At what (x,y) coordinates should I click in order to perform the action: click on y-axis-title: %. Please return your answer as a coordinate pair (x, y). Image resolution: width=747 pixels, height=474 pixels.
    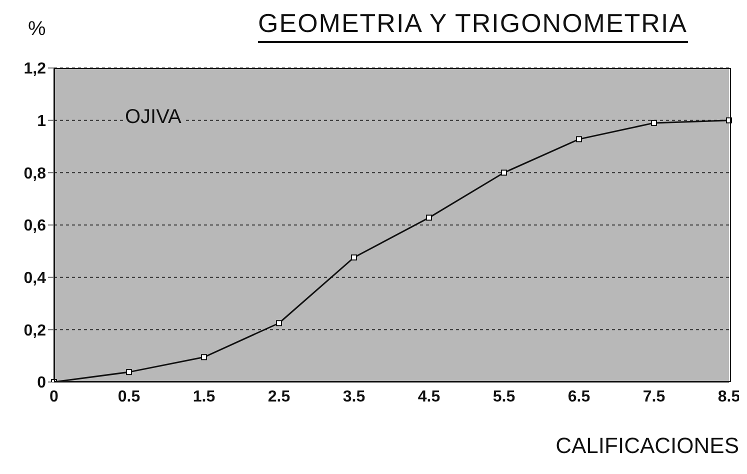
    Looking at the image, I should click on (37, 29).